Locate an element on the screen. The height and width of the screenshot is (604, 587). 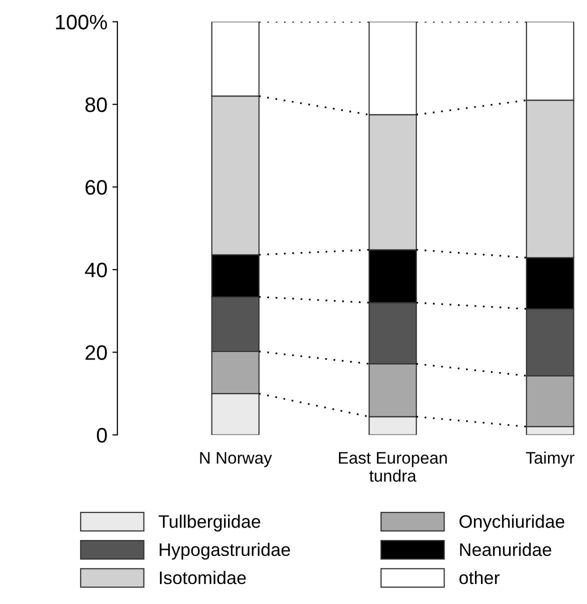
y-tick-label: 40 is located at coordinates (95, 270).